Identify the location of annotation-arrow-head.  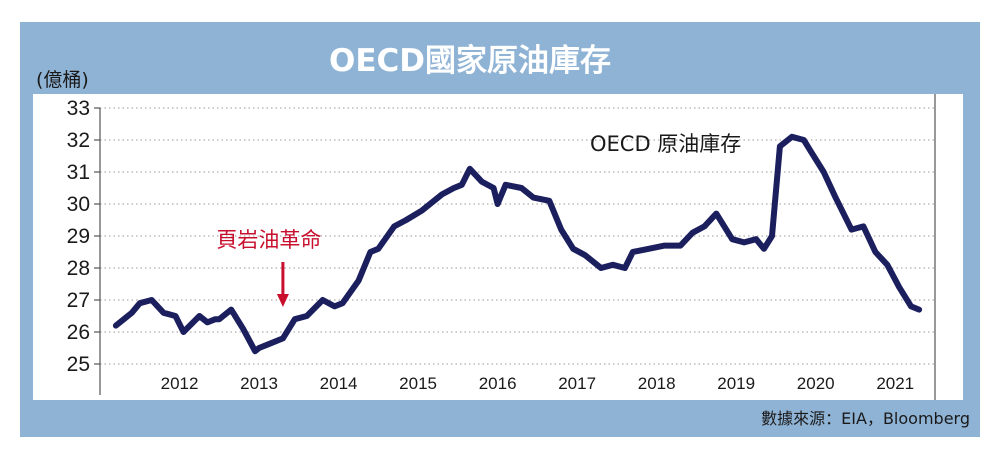
(282, 300).